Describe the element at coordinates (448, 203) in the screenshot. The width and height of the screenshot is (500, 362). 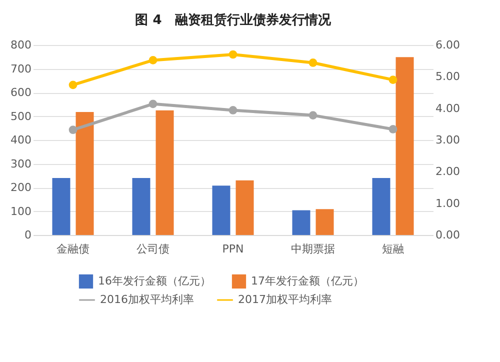
I see `y2-tick-label: 1.00` at that location.